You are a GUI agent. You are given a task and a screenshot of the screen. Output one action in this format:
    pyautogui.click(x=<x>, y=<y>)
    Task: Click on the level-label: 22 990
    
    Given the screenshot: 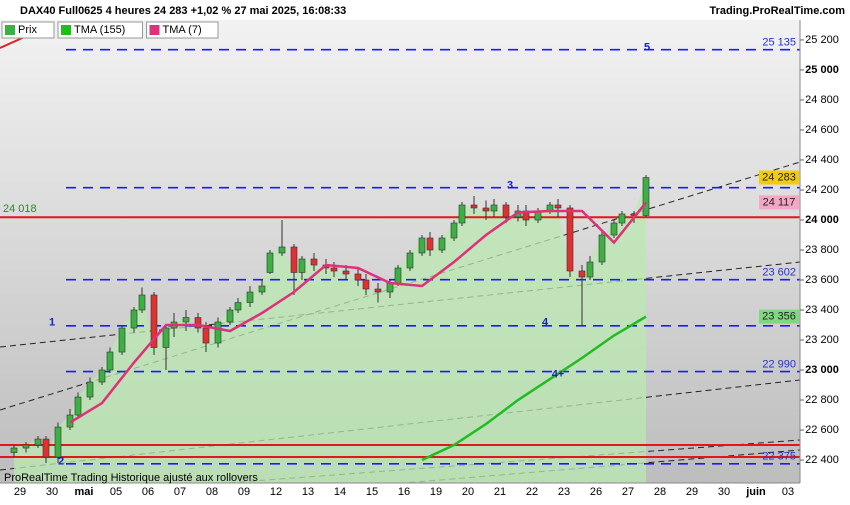 What is the action you would take?
    pyautogui.click(x=779, y=364)
    